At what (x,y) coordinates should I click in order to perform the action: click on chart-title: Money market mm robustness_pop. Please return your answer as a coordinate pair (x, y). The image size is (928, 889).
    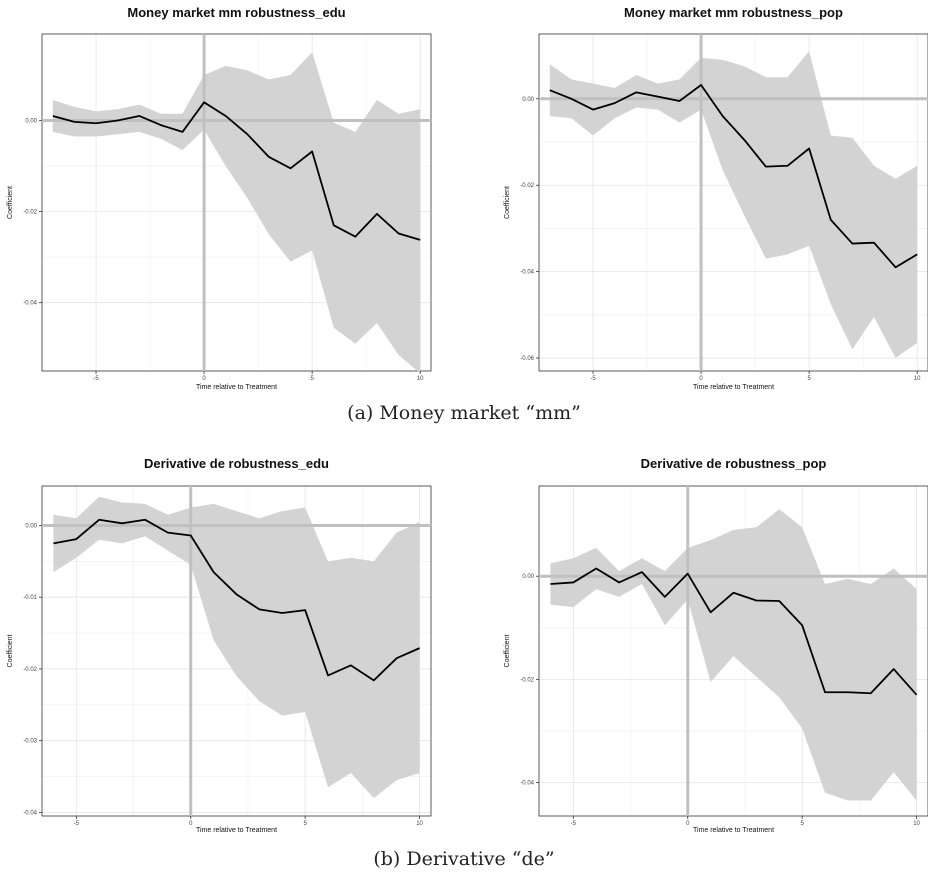
    Looking at the image, I should click on (733, 12).